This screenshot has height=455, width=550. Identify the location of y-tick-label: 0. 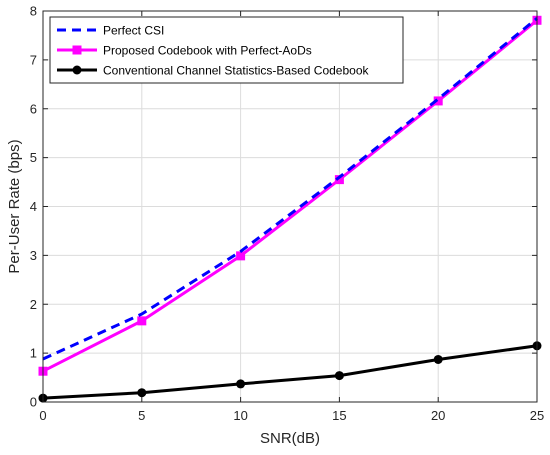
(33, 402).